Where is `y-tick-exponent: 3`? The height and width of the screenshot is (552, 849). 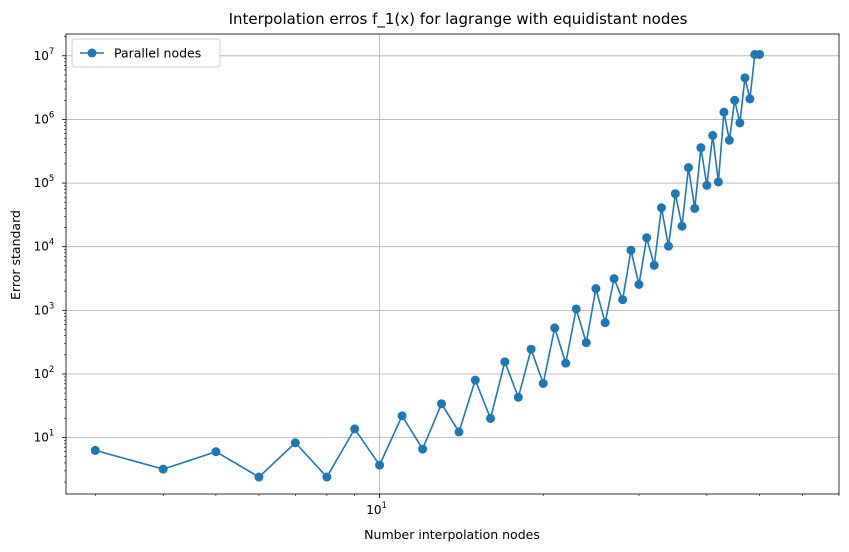 y-tick-exponent: 3 is located at coordinates (51, 306).